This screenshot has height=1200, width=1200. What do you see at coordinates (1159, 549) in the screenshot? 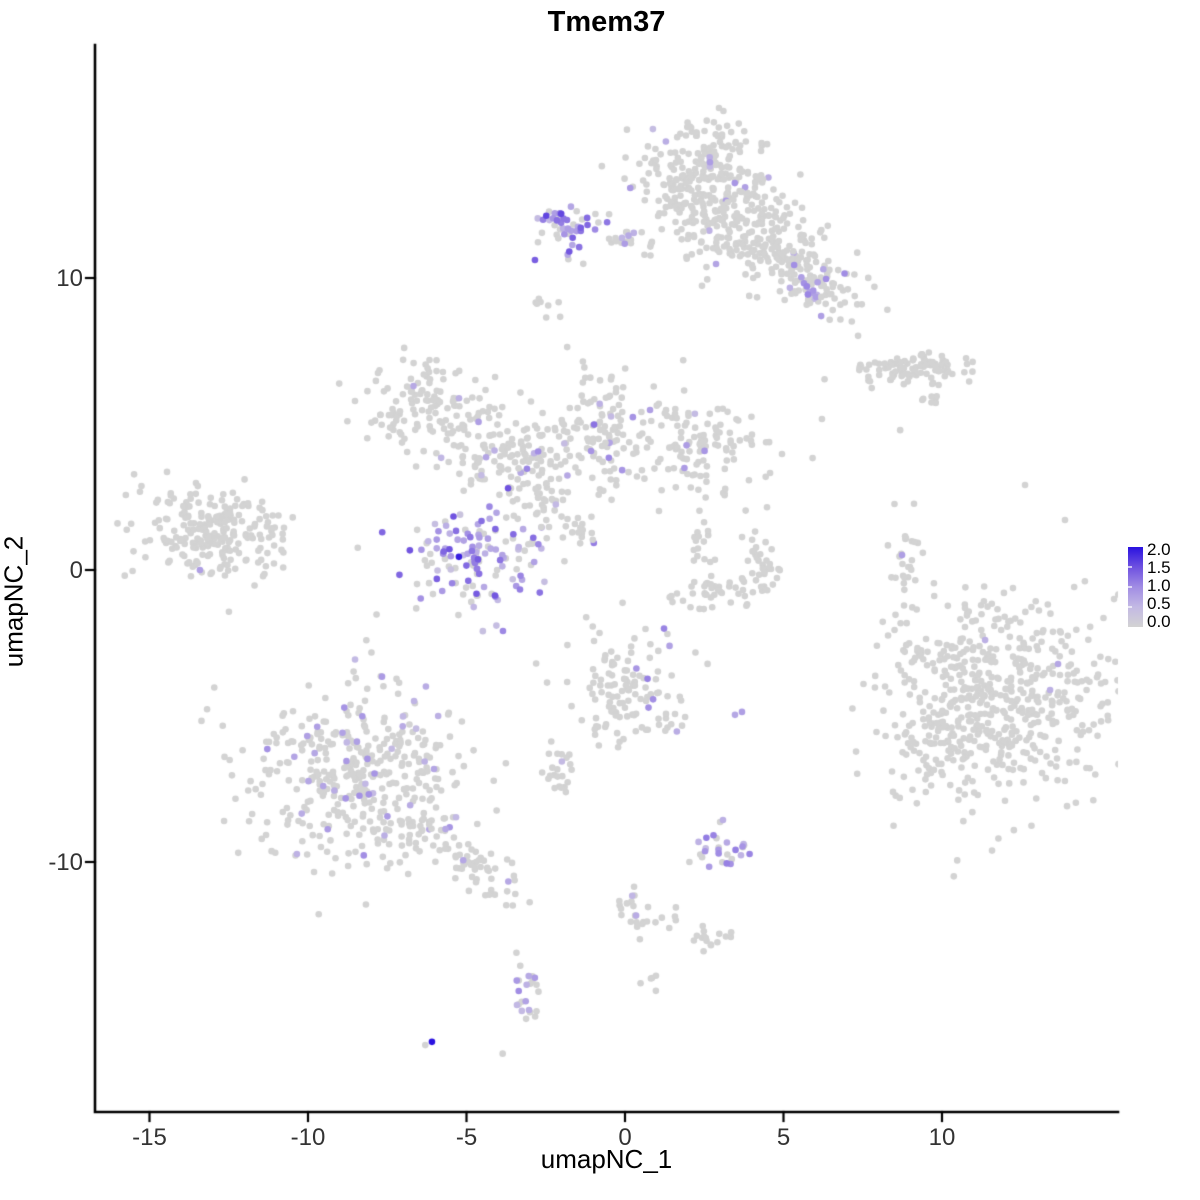
I see `legend-label: 2.0` at bounding box center [1159, 549].